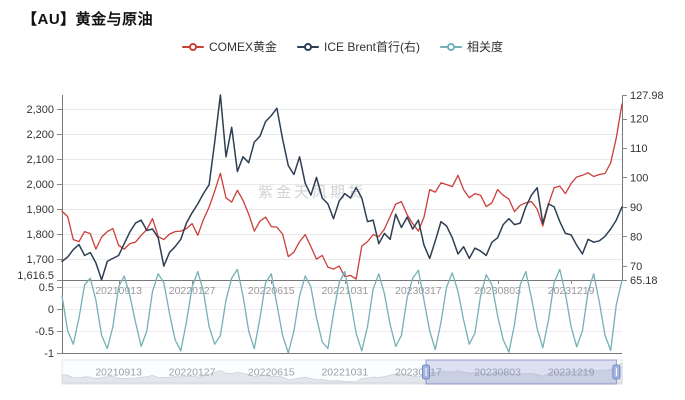 The width and height of the screenshot is (685, 400). Describe the element at coordinates (636, 208) in the screenshot. I see `right-axis-label: 90` at that location.